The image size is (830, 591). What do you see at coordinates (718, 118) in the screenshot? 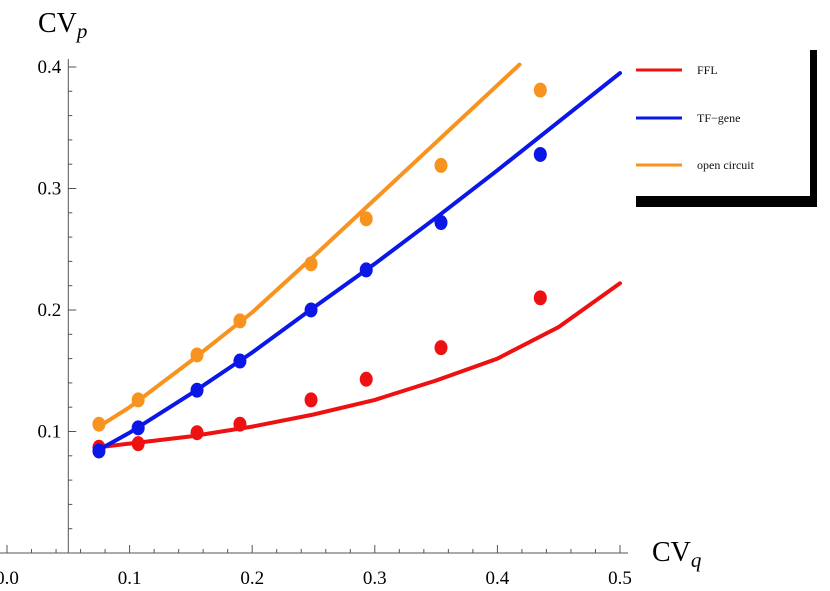
I see `legend-label-tf-gene: TF−gene` at bounding box center [718, 118].